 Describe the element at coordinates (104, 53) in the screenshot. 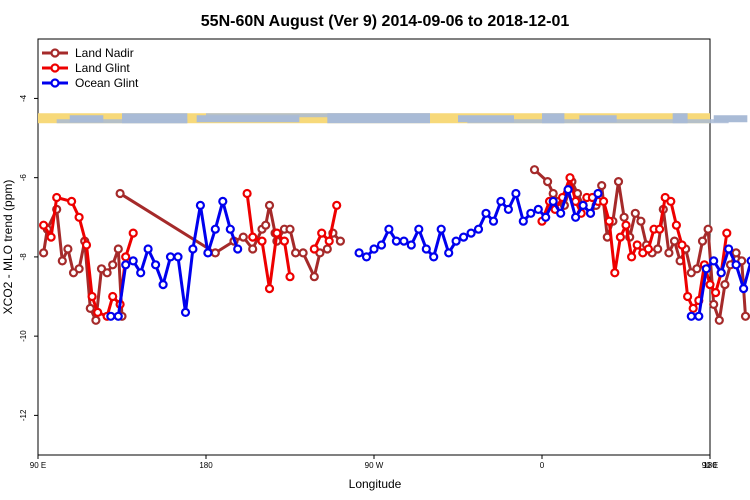

I see `legend-entry: Land Nadir` at that location.